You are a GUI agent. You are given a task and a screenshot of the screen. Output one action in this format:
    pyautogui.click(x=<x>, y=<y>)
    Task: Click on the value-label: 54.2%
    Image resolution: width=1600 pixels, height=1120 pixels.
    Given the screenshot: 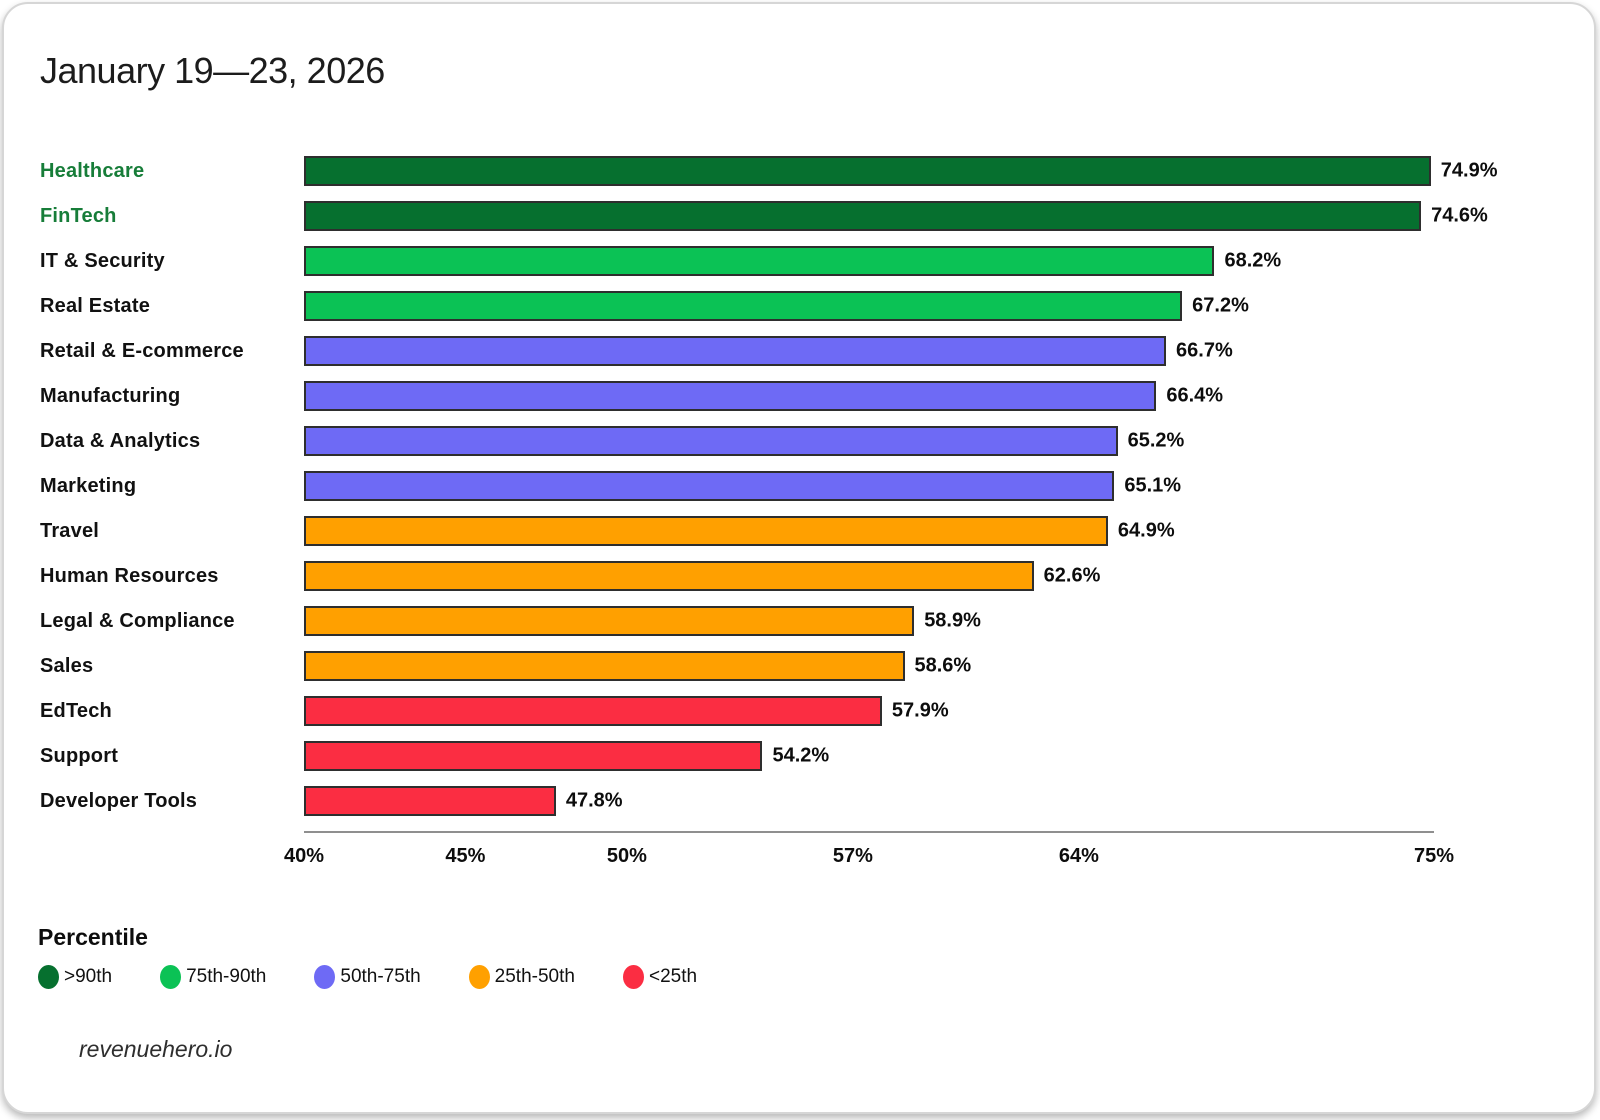 What is the action you would take?
    pyautogui.click(x=801, y=755)
    